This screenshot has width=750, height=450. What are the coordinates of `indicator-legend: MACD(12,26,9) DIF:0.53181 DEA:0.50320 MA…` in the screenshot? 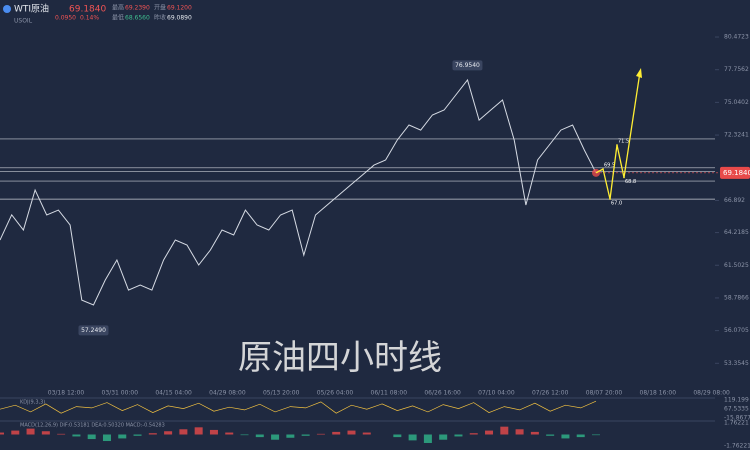 It's located at (92, 426).